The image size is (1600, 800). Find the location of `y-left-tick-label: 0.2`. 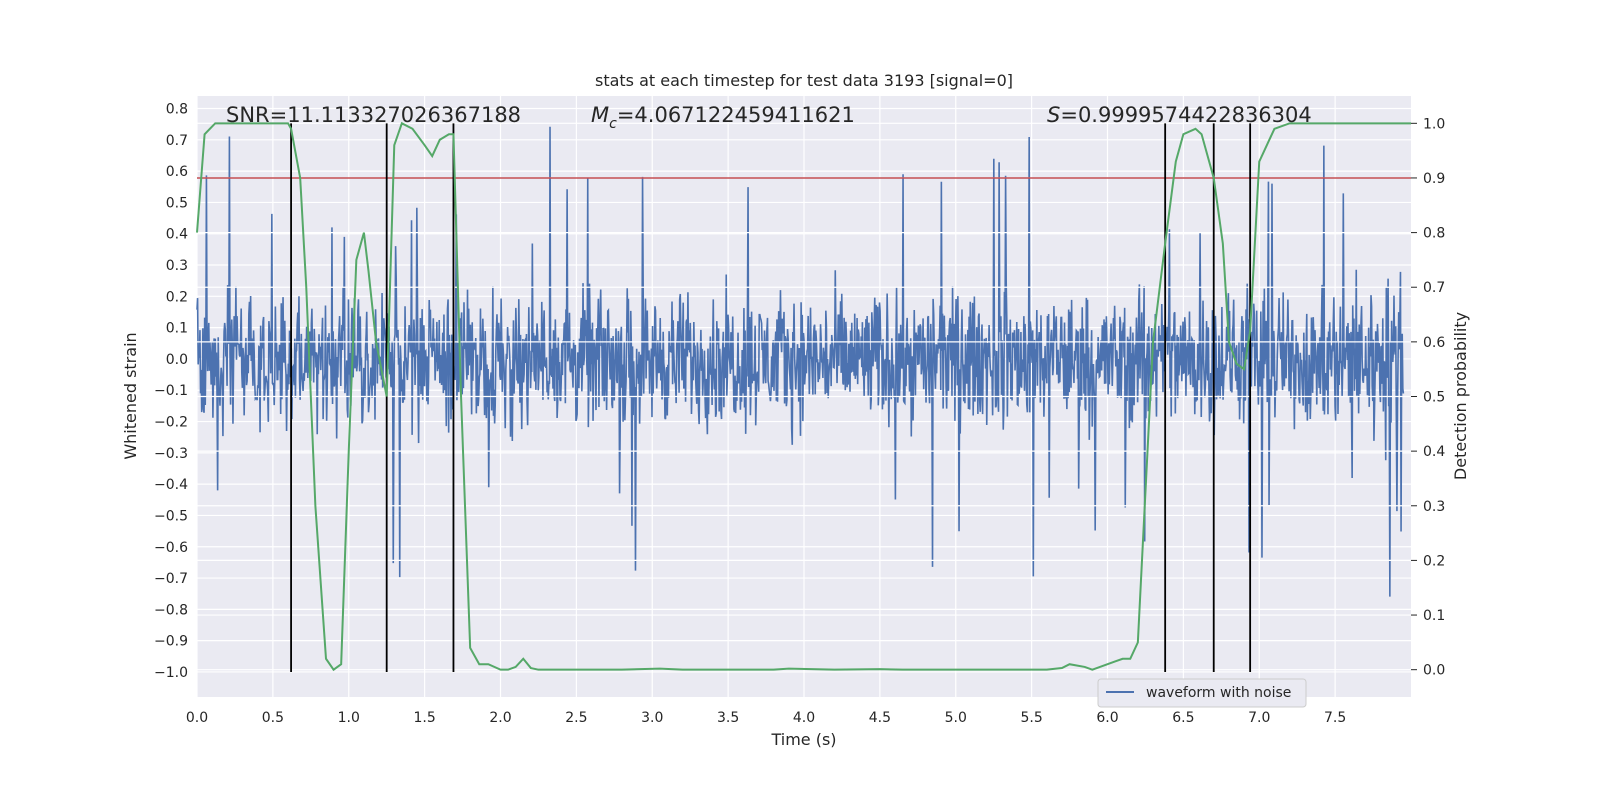

y-left-tick-label: 0.2 is located at coordinates (177, 297).